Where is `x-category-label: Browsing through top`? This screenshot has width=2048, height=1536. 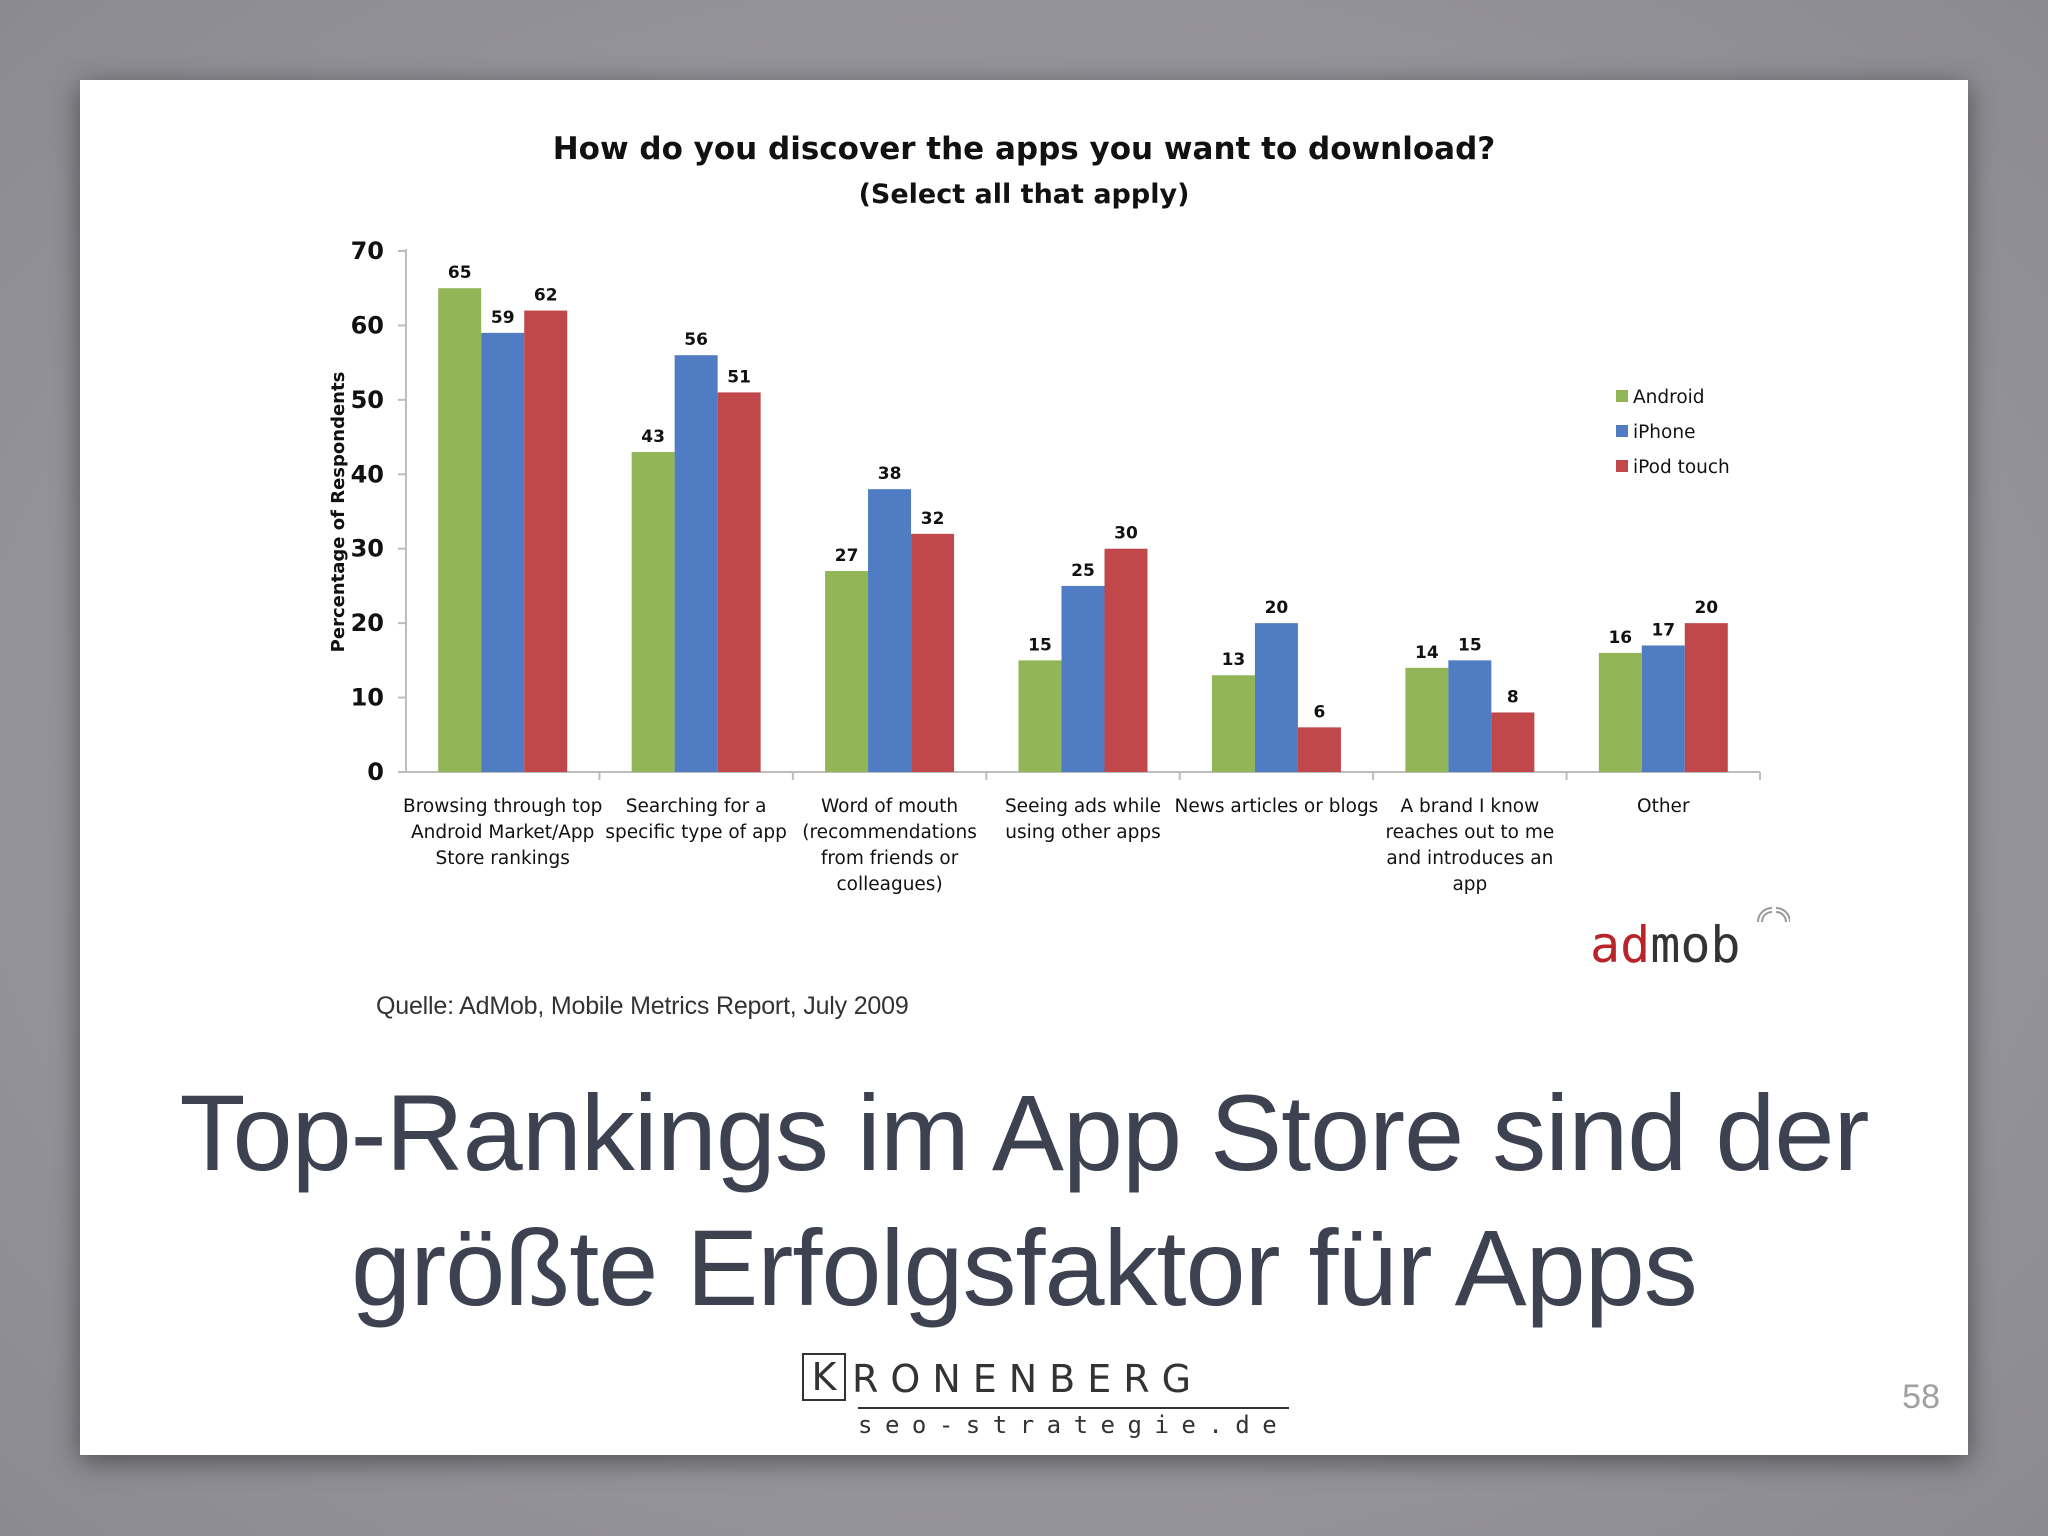
x-category-label: Browsing through top is located at coordinates (502, 806).